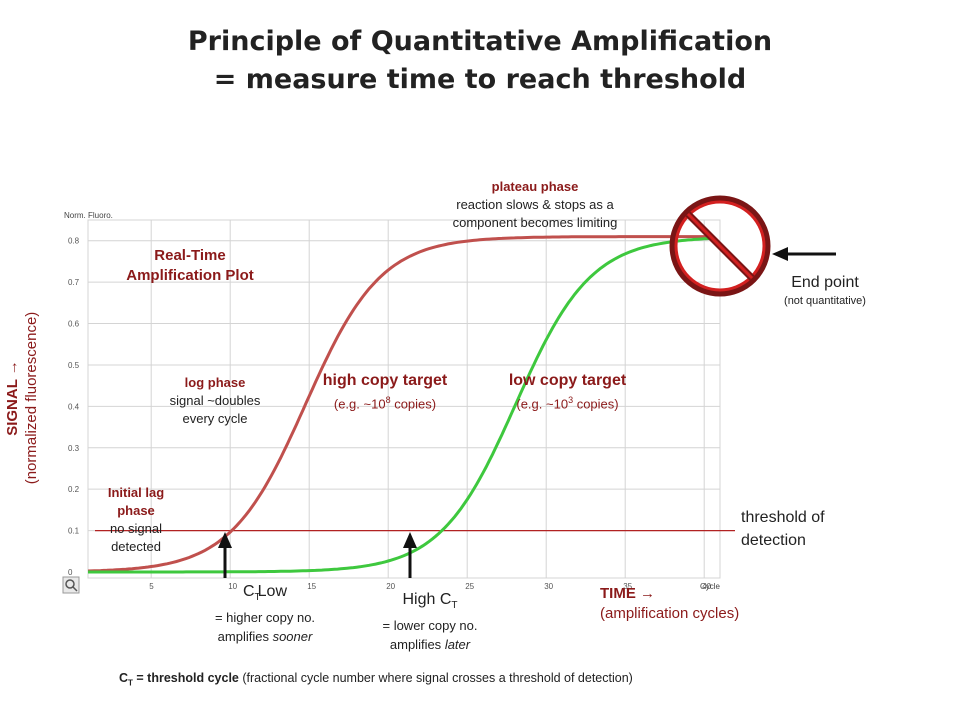  I want to click on y-tick-label: 0.4, so click(74, 406).